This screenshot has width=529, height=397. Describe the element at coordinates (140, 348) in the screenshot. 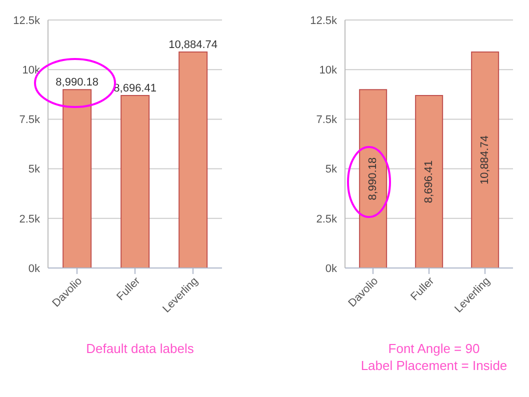

I see `text: Default data labels` at that location.